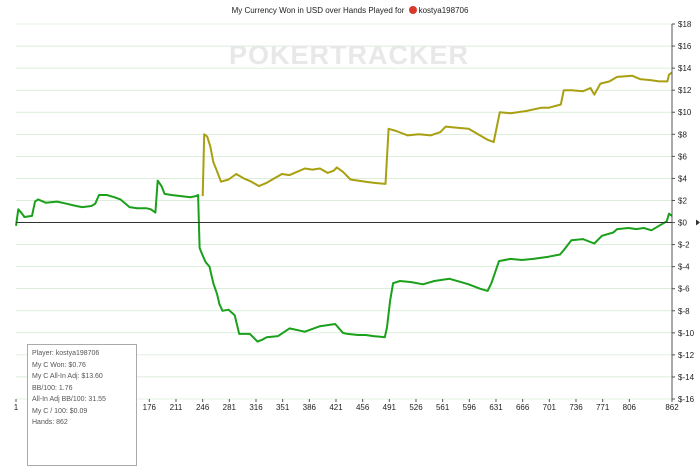  Describe the element at coordinates (685, 46) in the screenshot. I see `y-tick-label: $16` at that location.